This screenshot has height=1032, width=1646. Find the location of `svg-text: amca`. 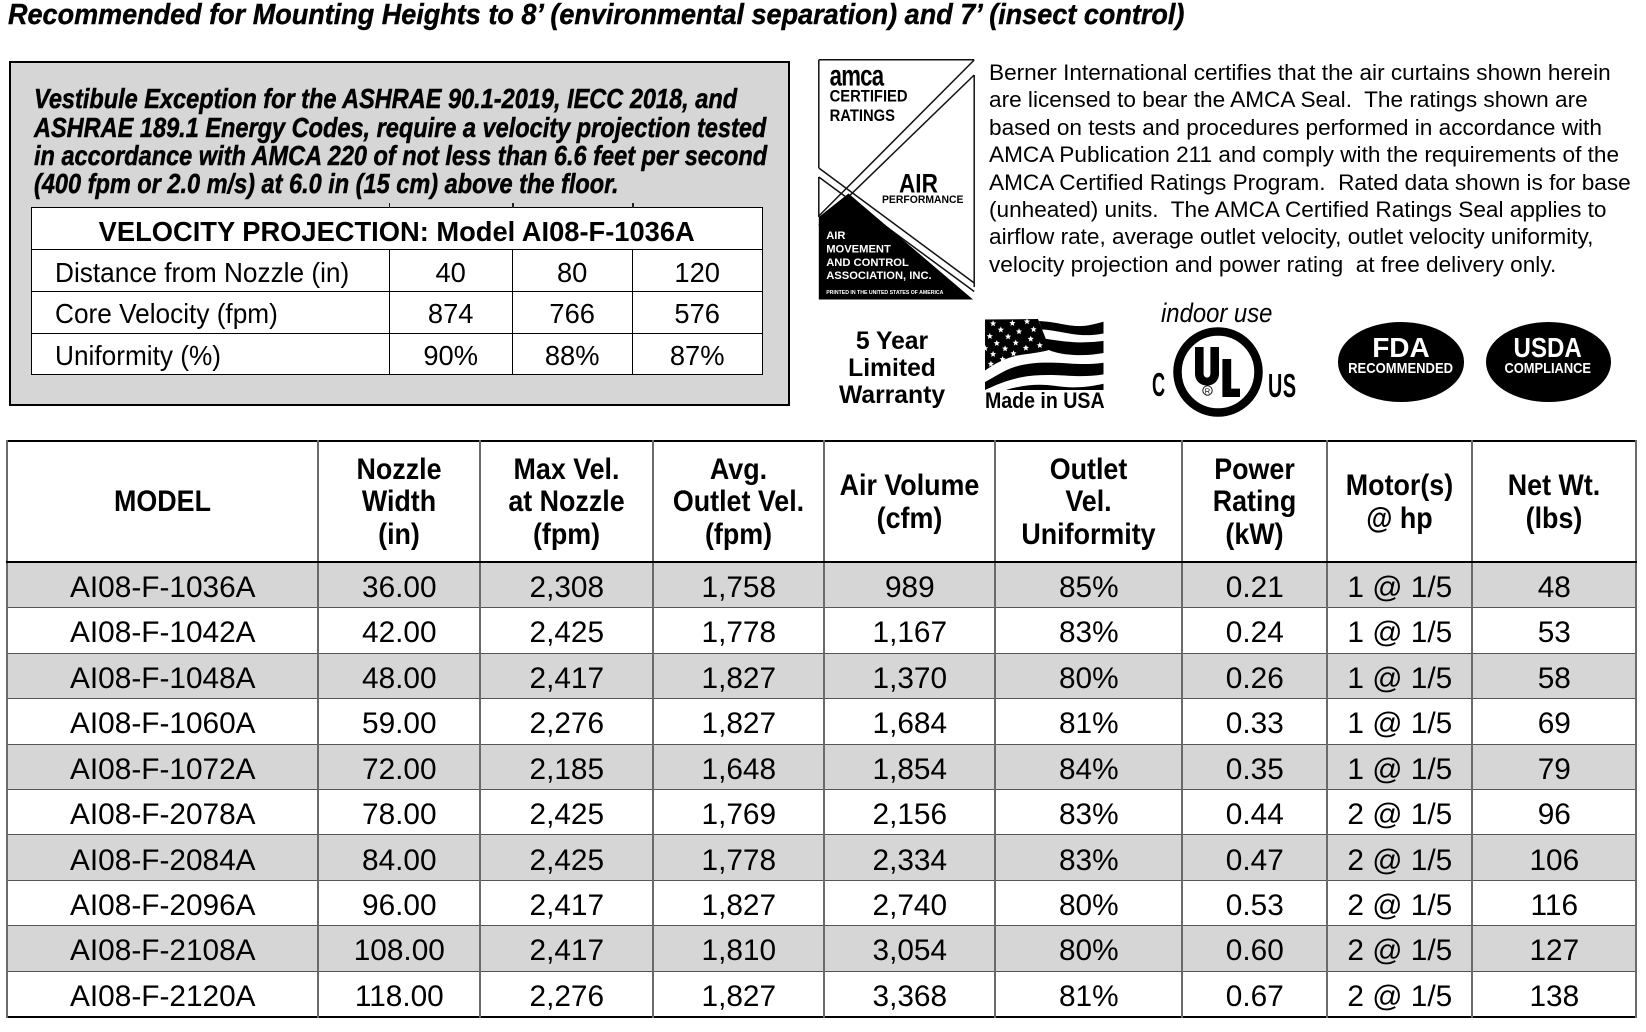

svg-text: amca is located at coordinates (857, 75).